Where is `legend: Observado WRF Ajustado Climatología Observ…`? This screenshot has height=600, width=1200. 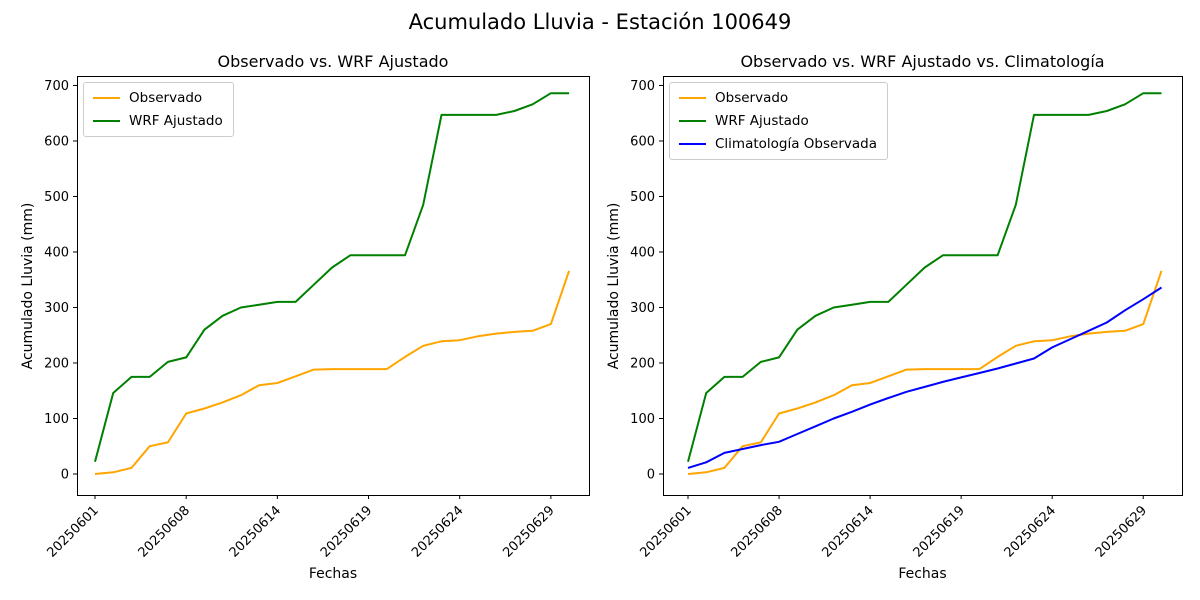 legend: Observado WRF Ajustado Climatología Observ… is located at coordinates (778, 121).